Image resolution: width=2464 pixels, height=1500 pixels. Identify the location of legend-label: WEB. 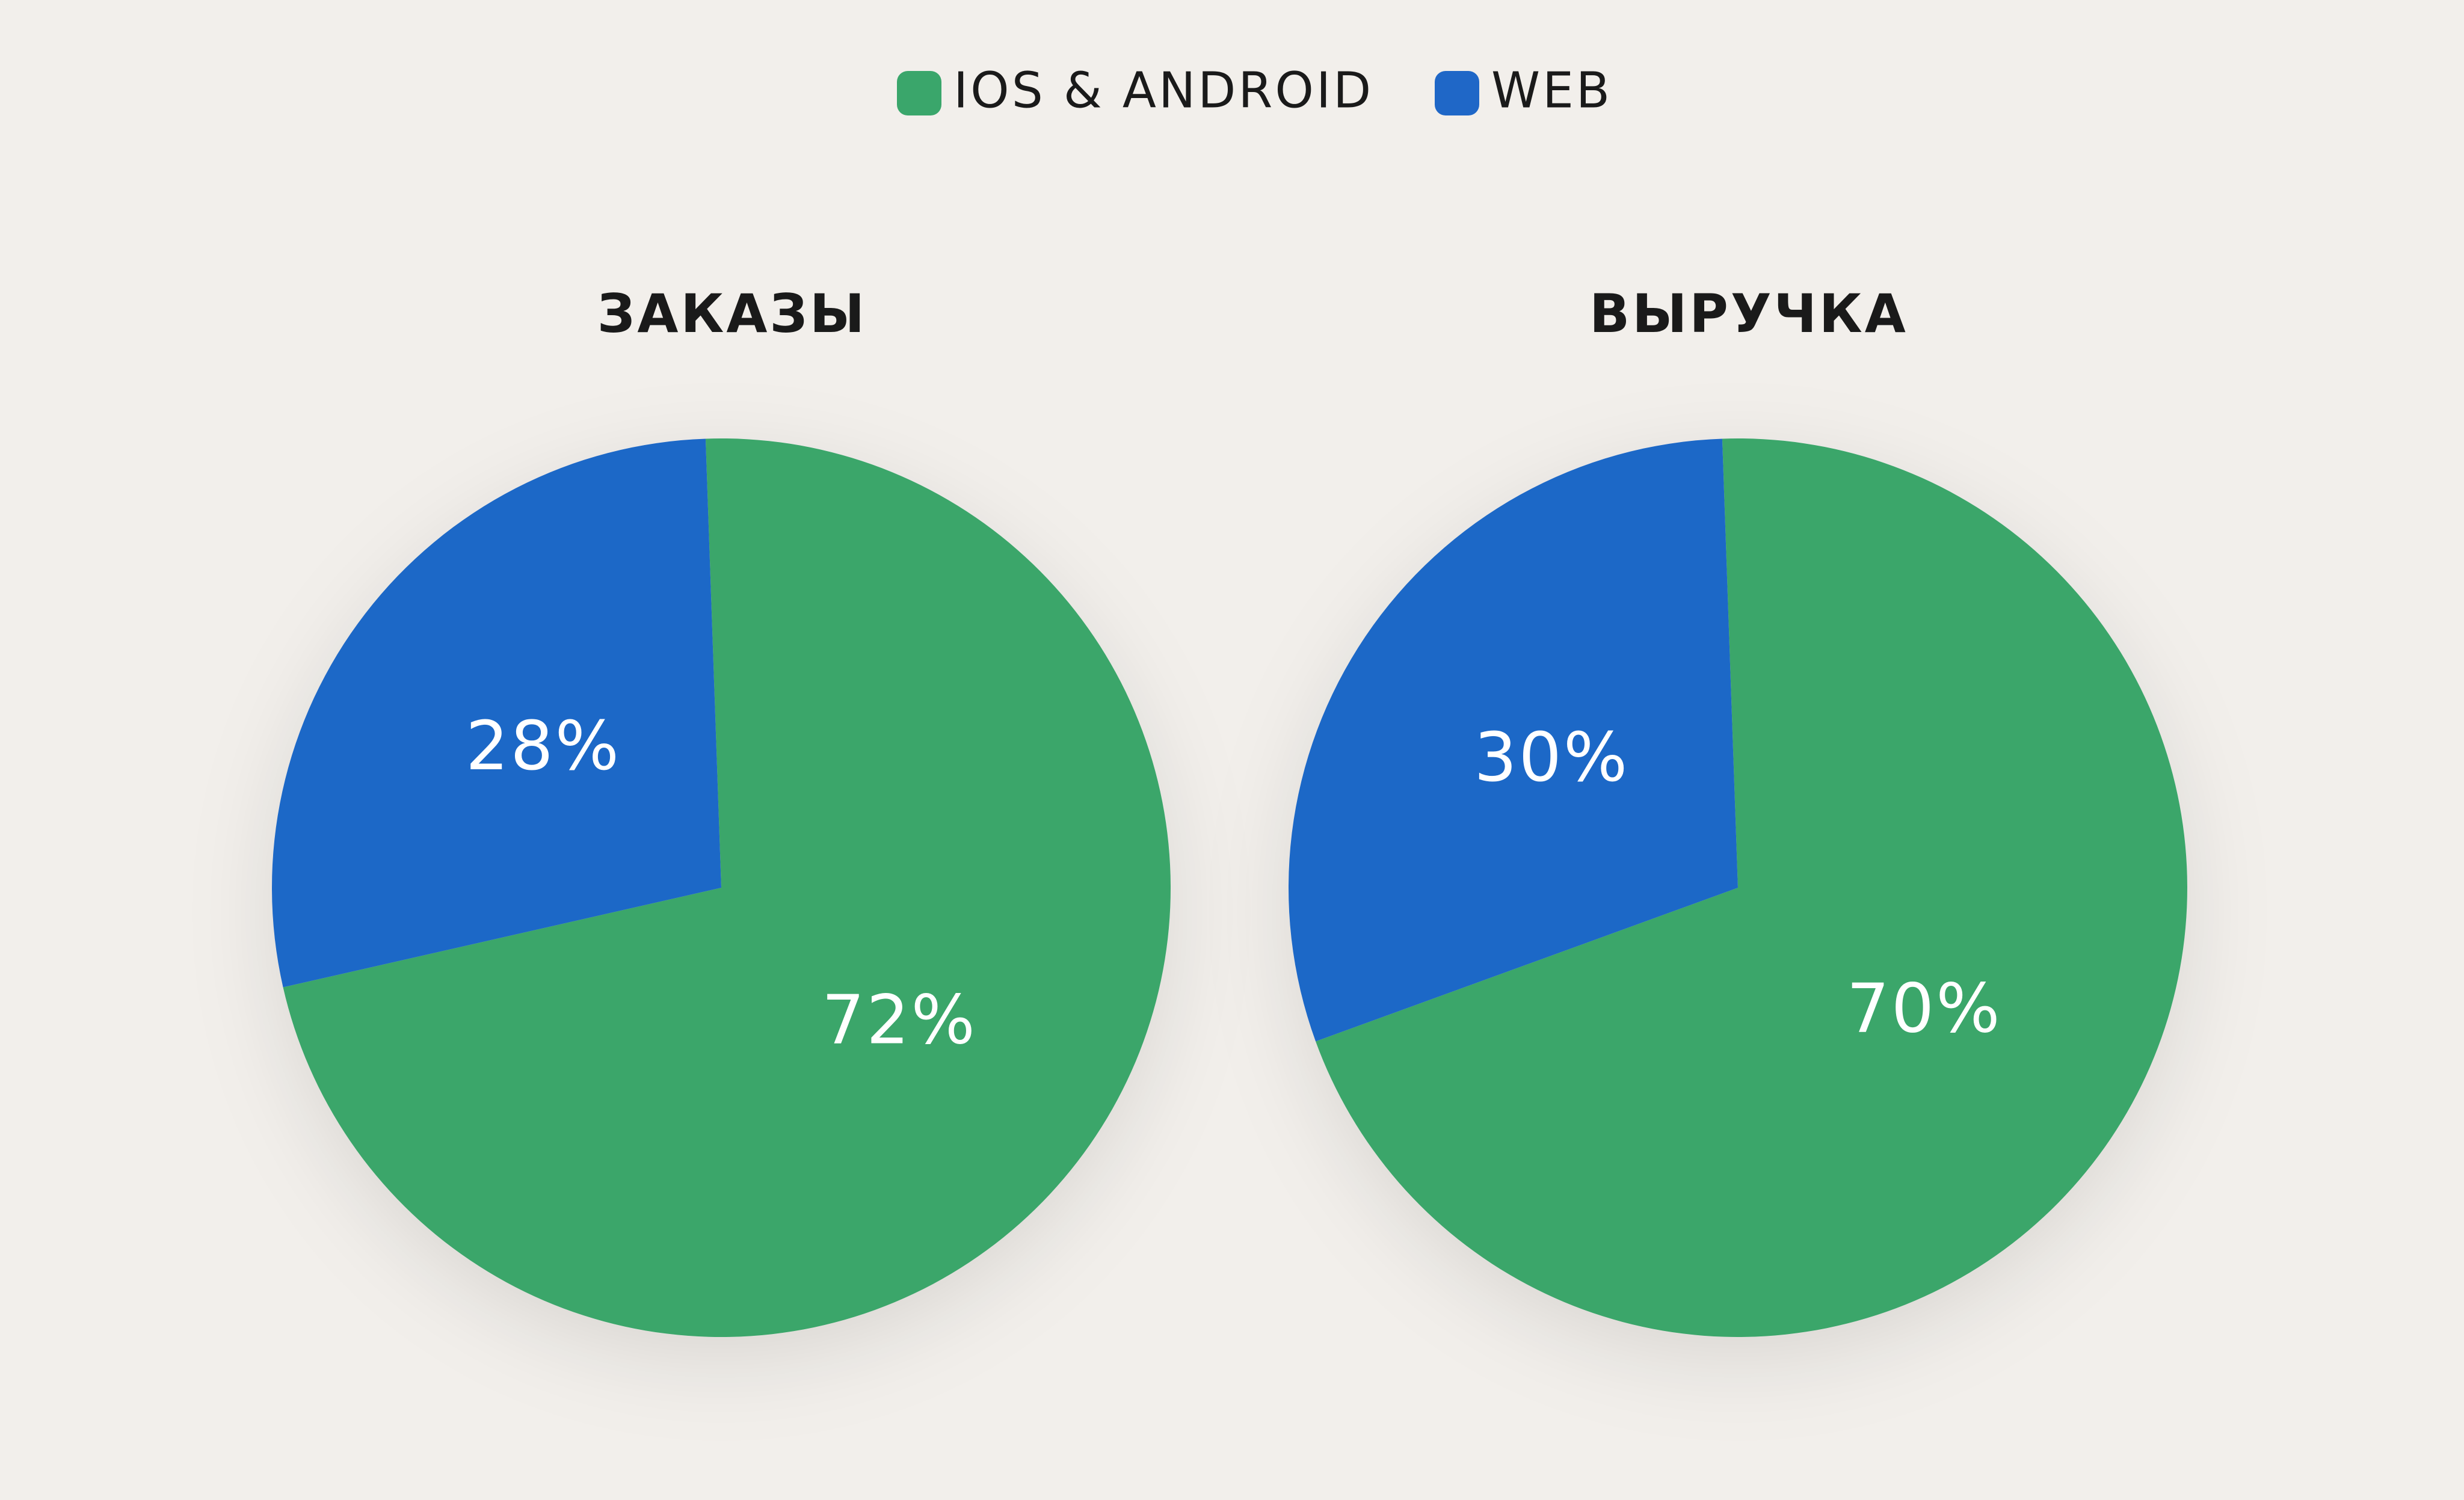
(1552, 91).